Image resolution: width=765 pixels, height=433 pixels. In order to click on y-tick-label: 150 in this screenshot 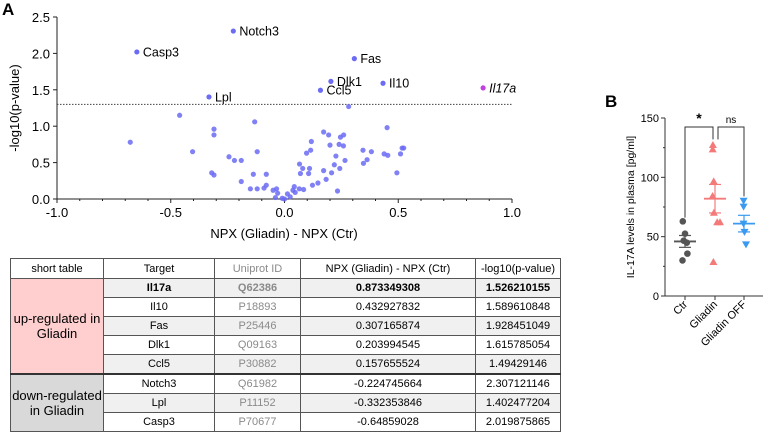, I will do `click(650, 119)`.